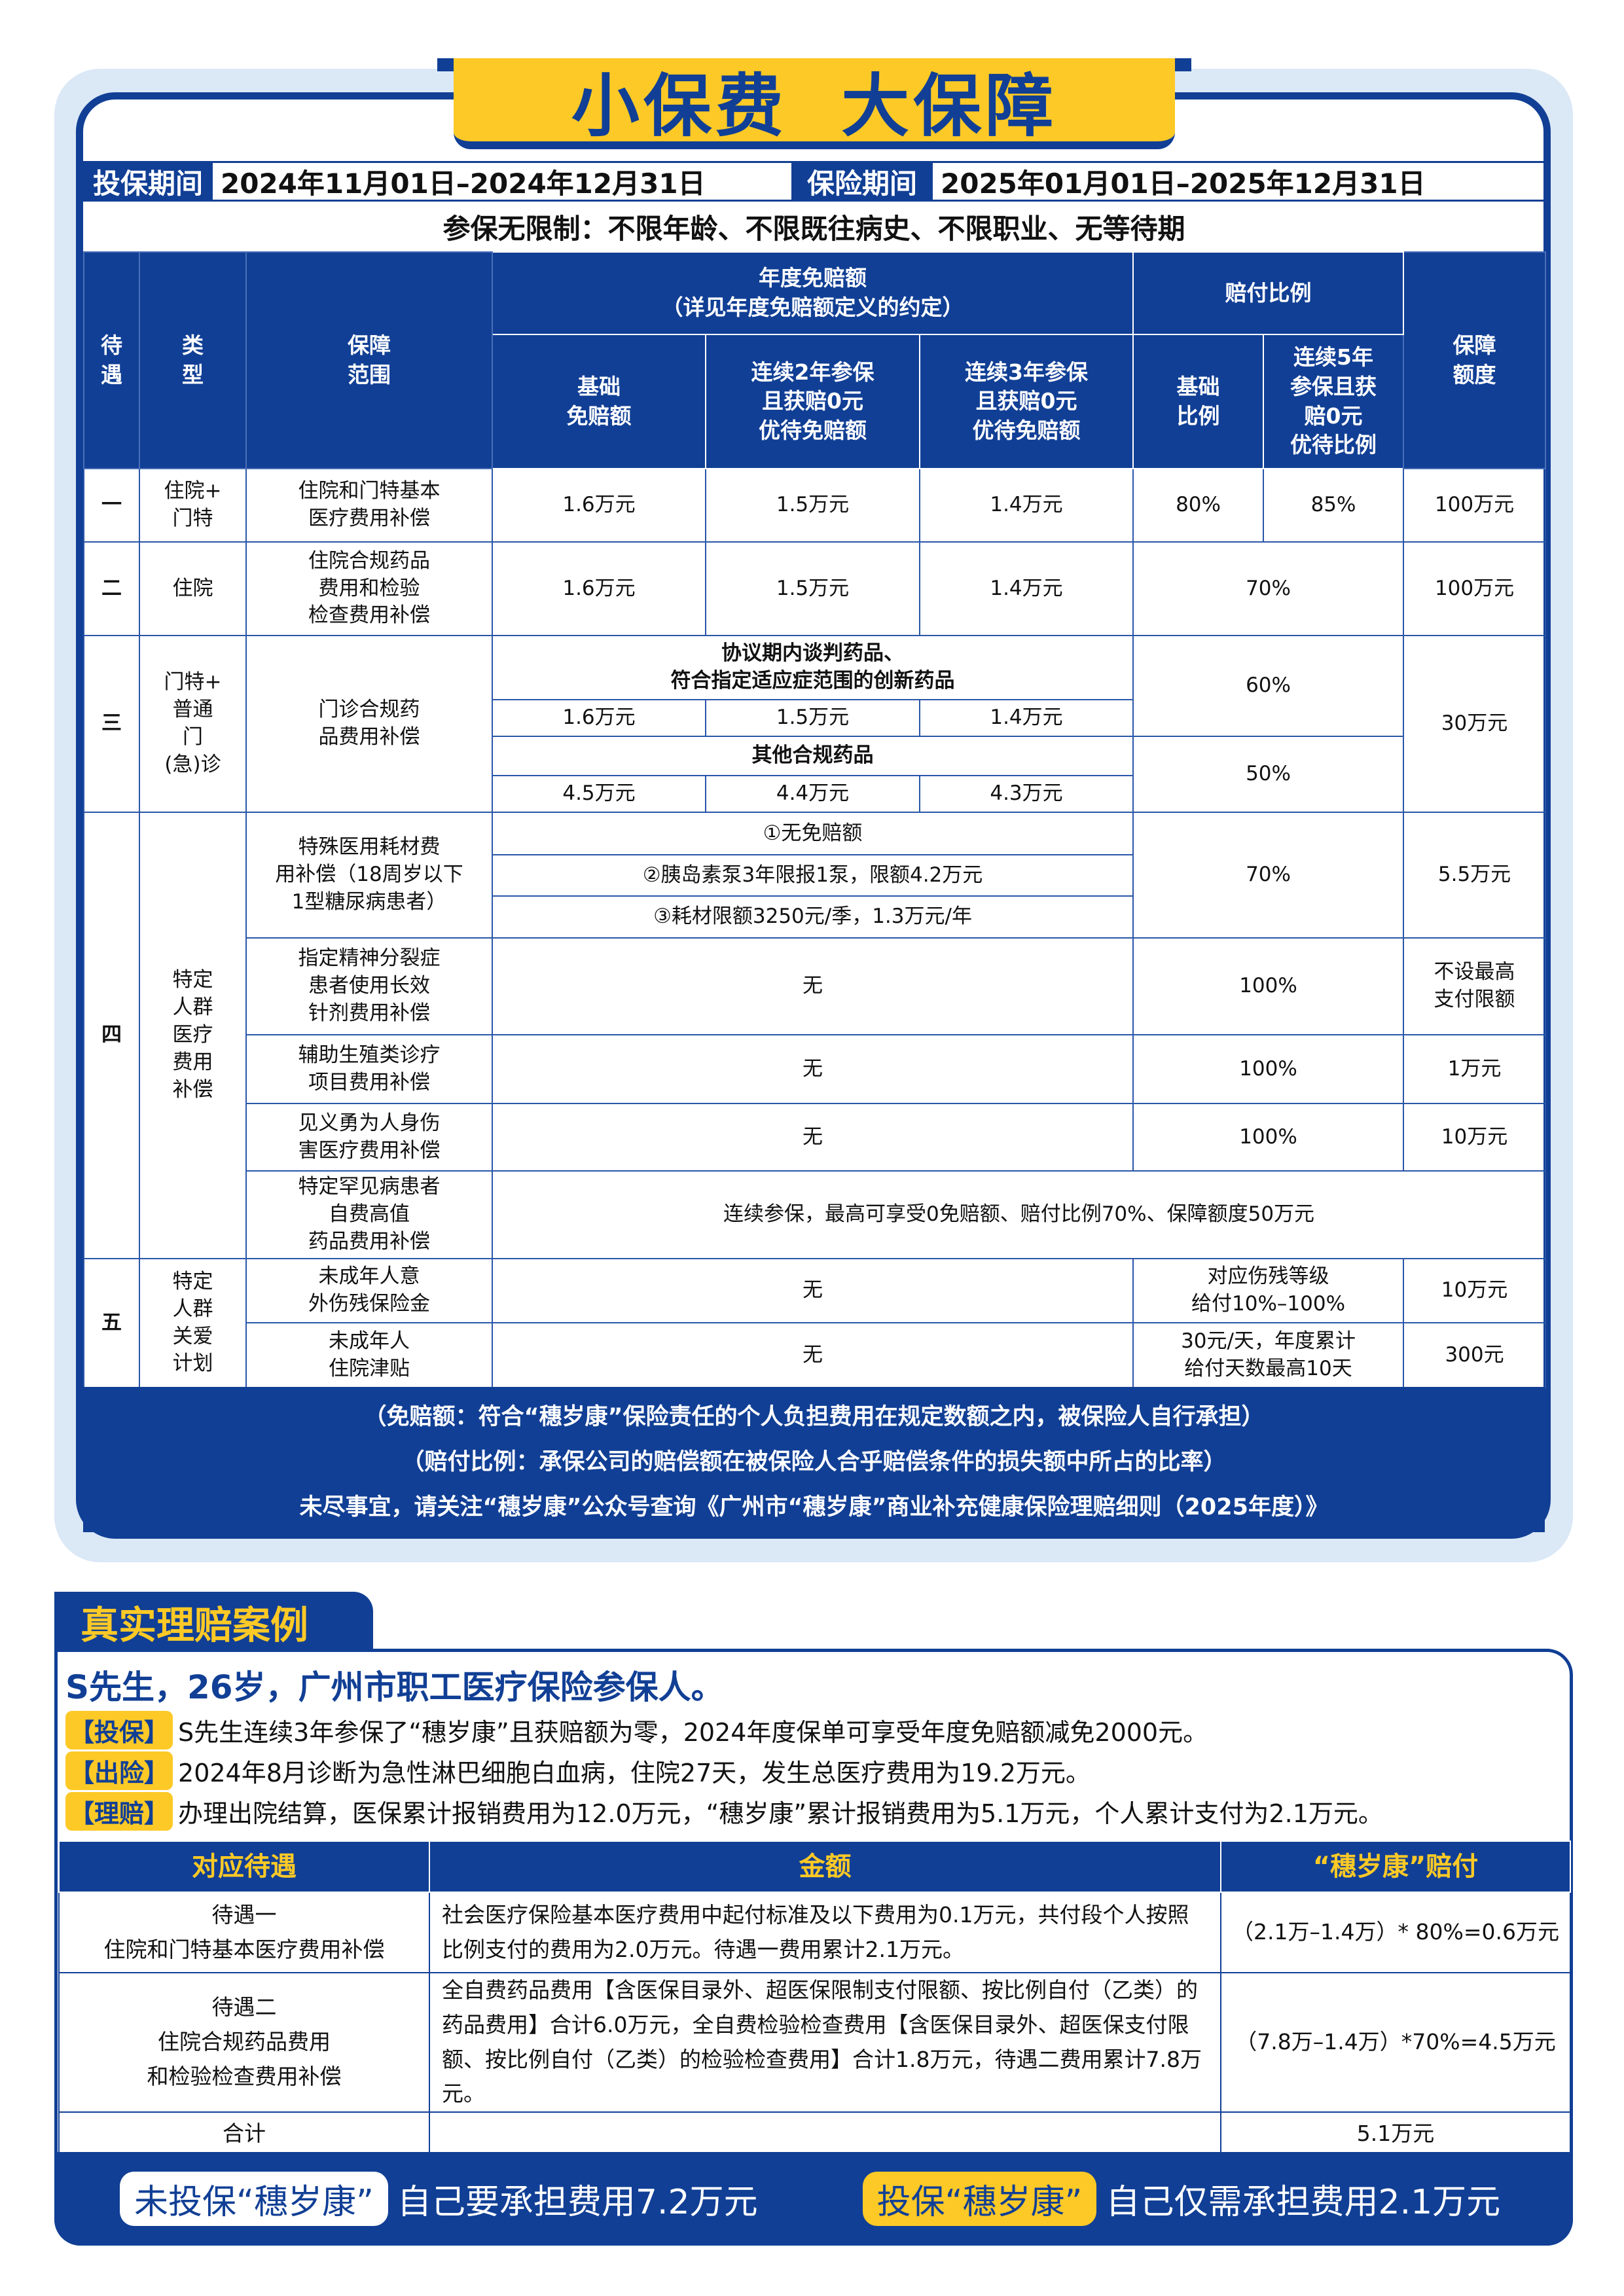  I want to click on tier-cell: 四, so click(111, 1035).